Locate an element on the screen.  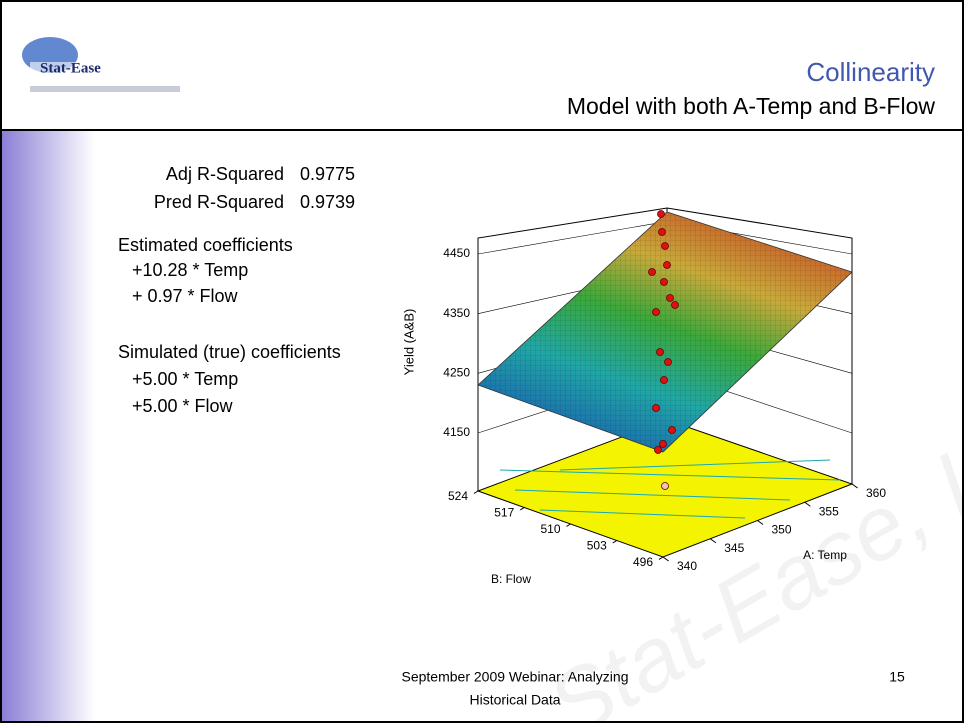
heading: Estimated coefficients is located at coordinates (205, 245).